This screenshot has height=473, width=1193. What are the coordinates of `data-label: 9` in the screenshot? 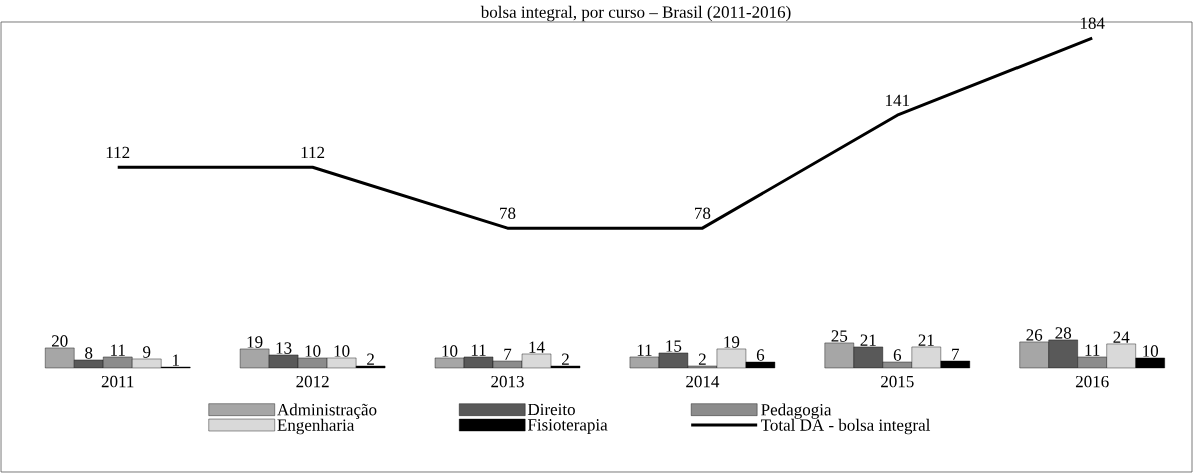 It's located at (147, 352).